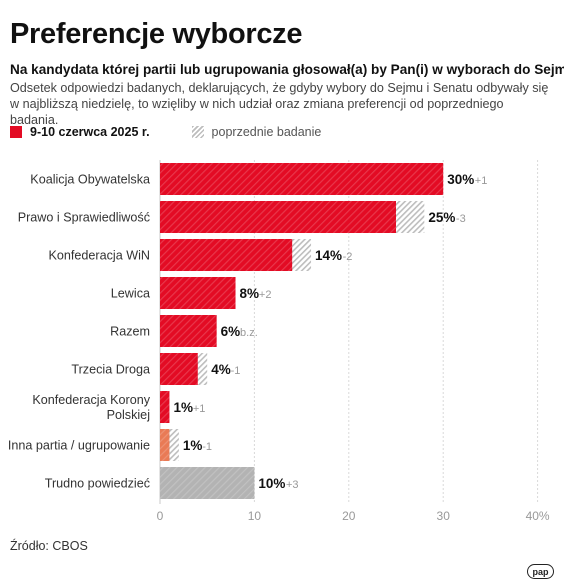 This screenshot has height=586, width=564. What do you see at coordinates (255, 516) in the screenshot?
I see `x-tick-label: 10` at bounding box center [255, 516].